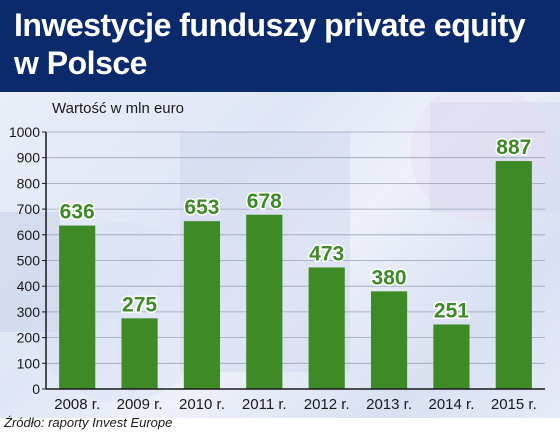 This screenshot has width=560, height=440. I want to click on y-tick-label: 0, so click(36, 389).